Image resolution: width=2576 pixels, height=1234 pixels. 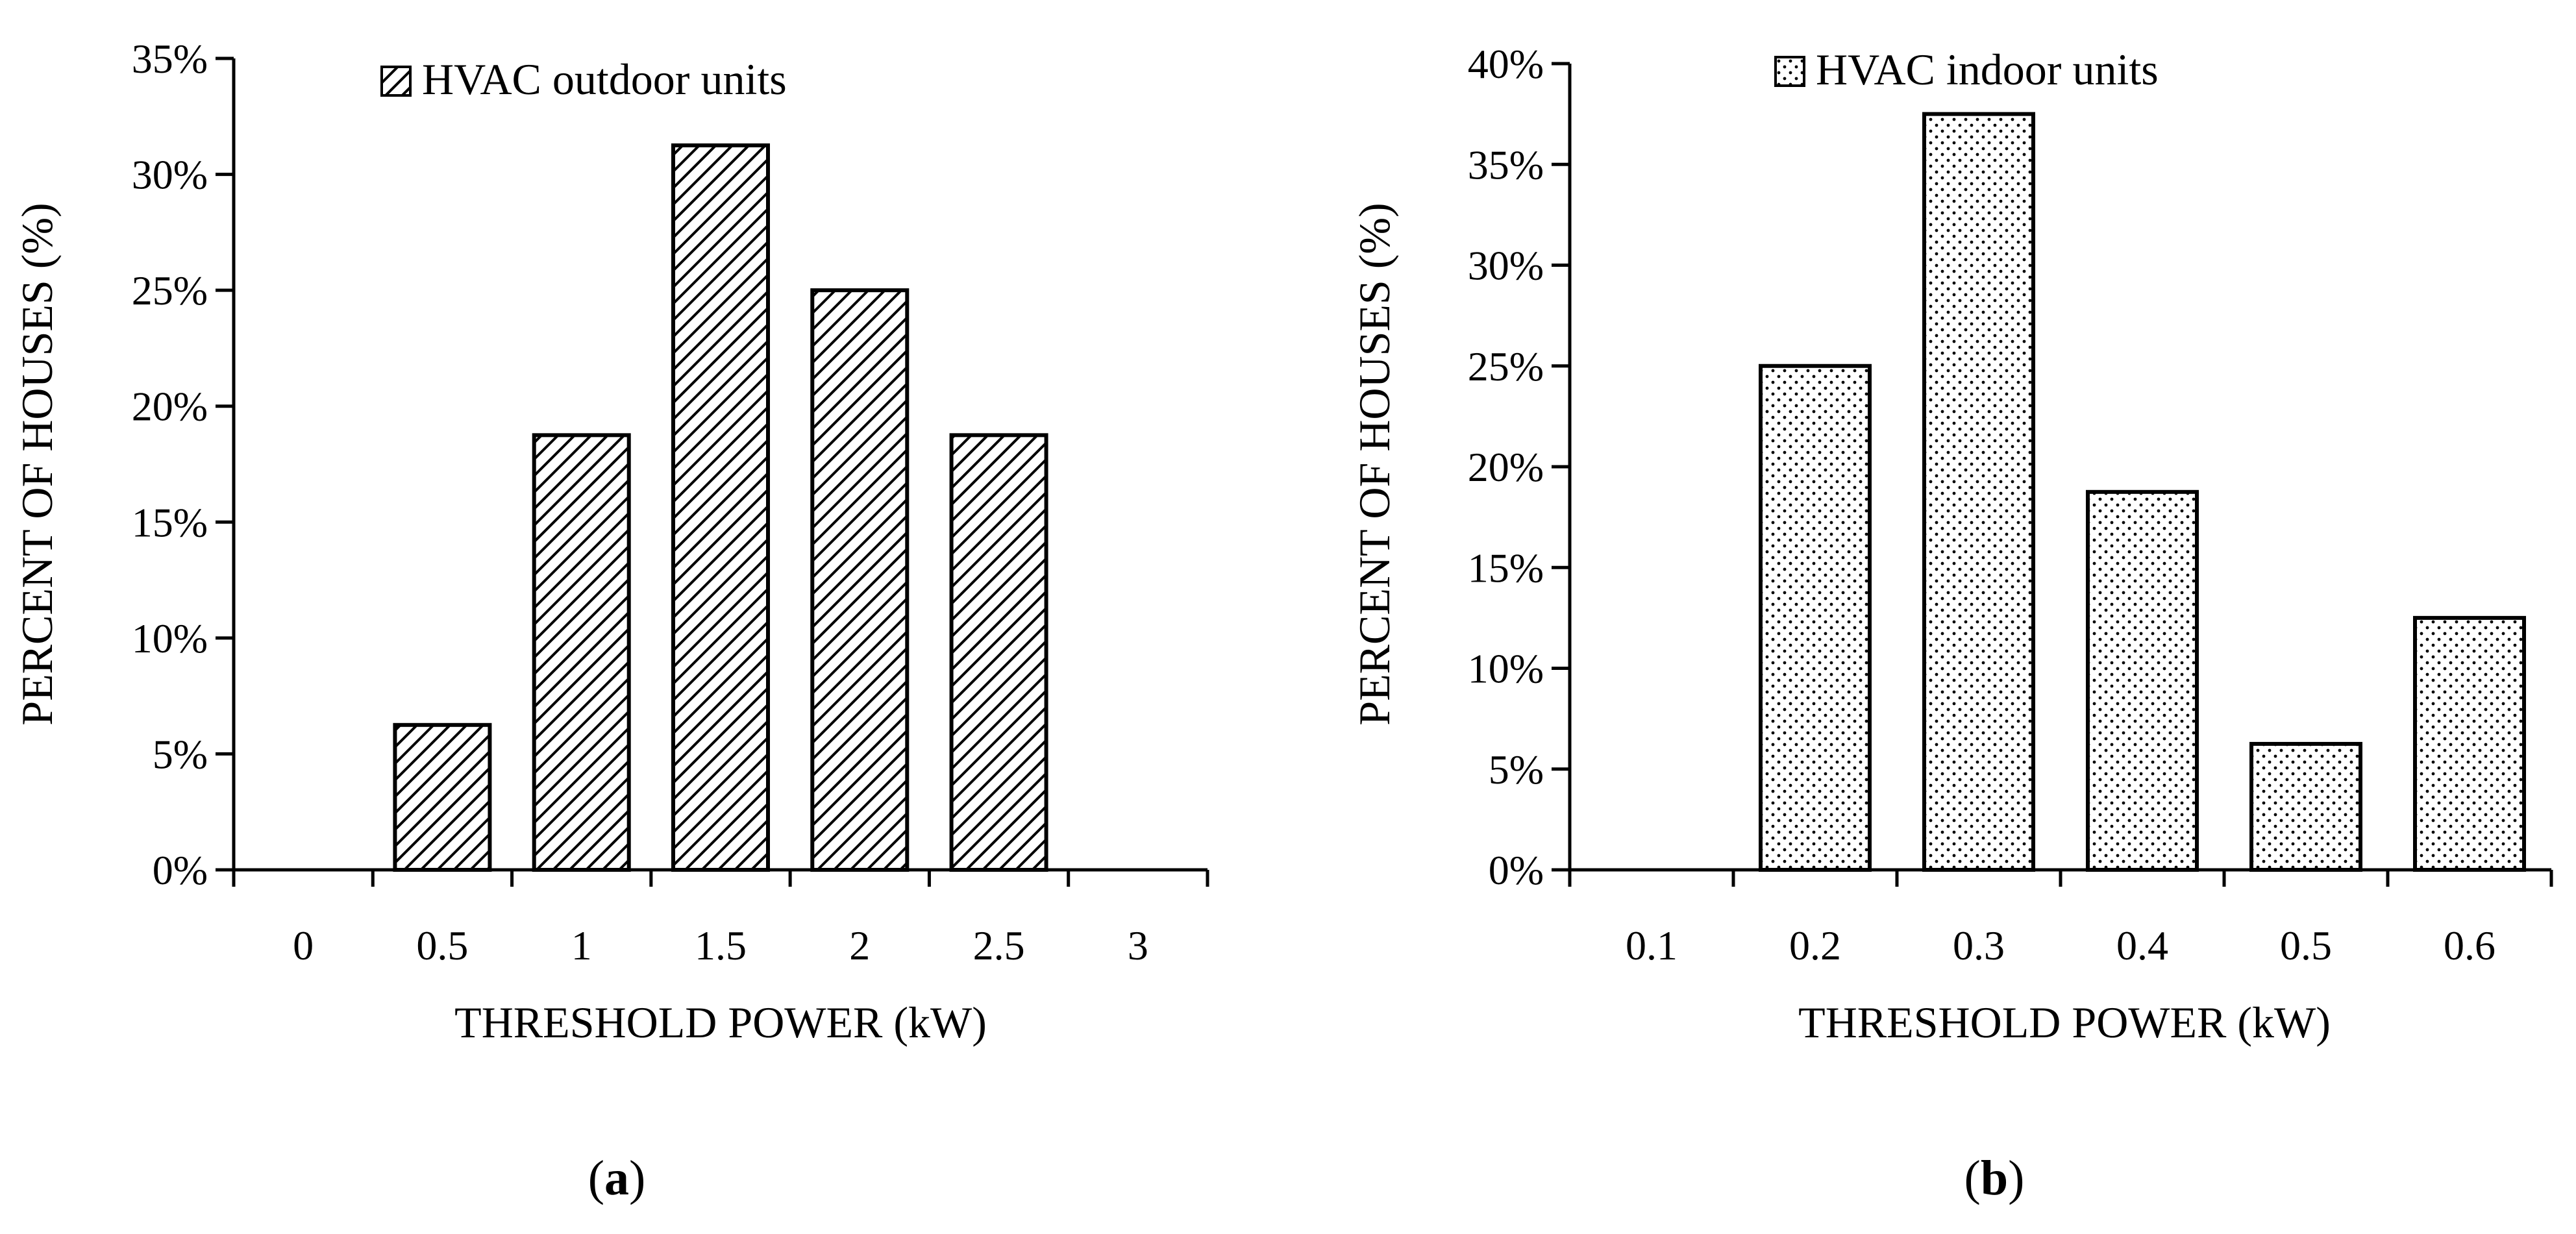 I want to click on x-tick-label: 2, so click(x=859, y=945).